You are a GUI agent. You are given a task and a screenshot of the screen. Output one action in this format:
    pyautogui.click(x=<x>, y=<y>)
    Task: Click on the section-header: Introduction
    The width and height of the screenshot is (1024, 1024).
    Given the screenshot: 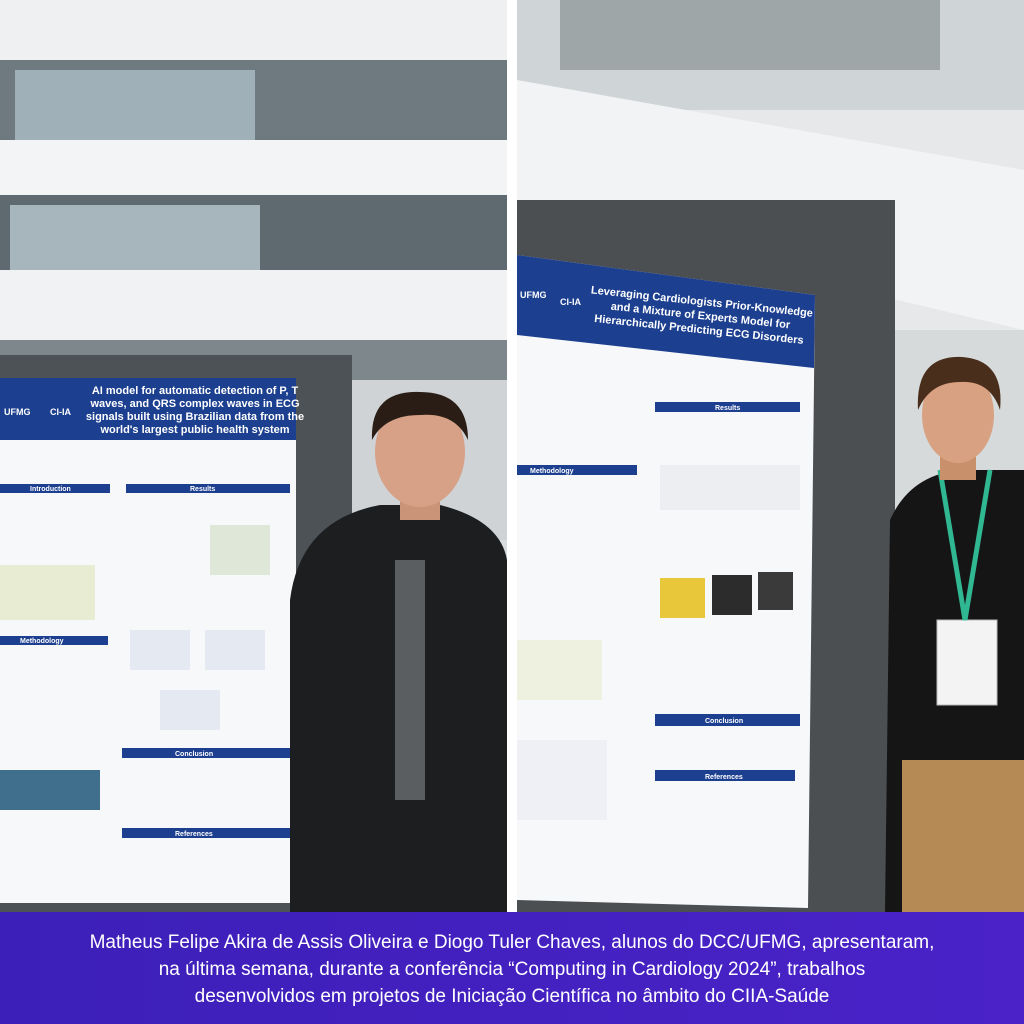 What is the action you would take?
    pyautogui.click(x=50, y=489)
    